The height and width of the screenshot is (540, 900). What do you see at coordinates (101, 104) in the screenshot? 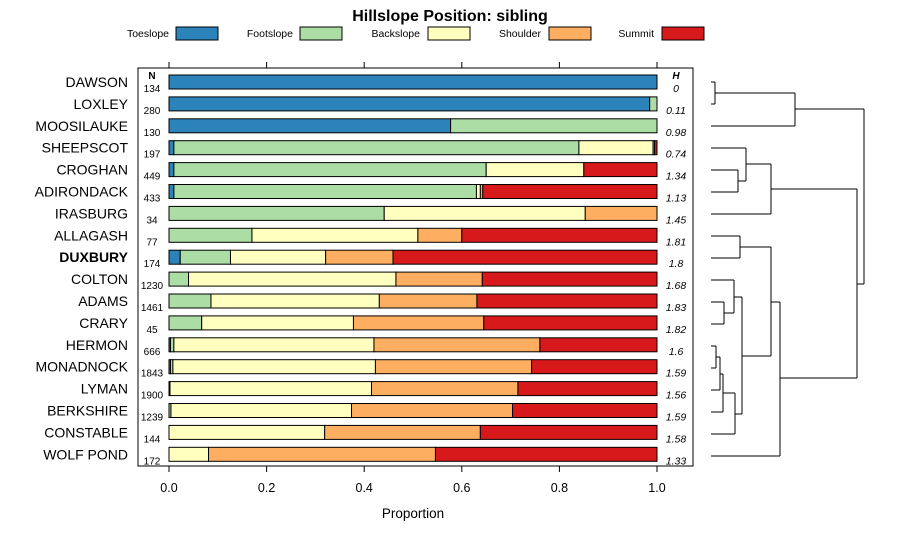
I see `series-label: LOXLEY` at bounding box center [101, 104].